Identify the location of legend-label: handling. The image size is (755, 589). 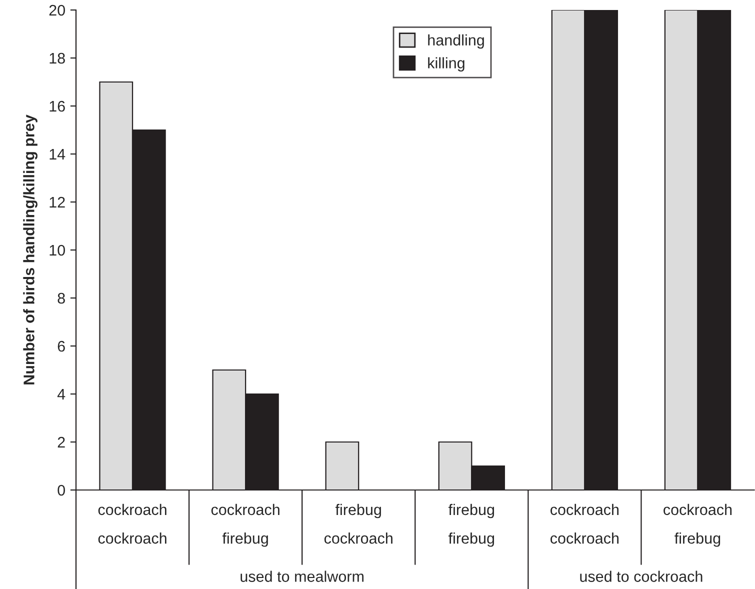
(456, 41).